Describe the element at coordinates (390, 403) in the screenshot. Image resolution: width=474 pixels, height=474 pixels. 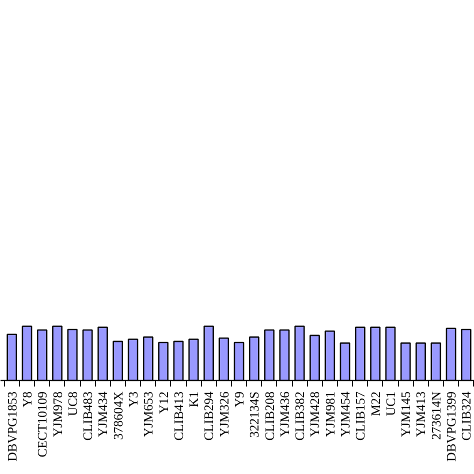
I see `x-tick-label: UC1` at that location.